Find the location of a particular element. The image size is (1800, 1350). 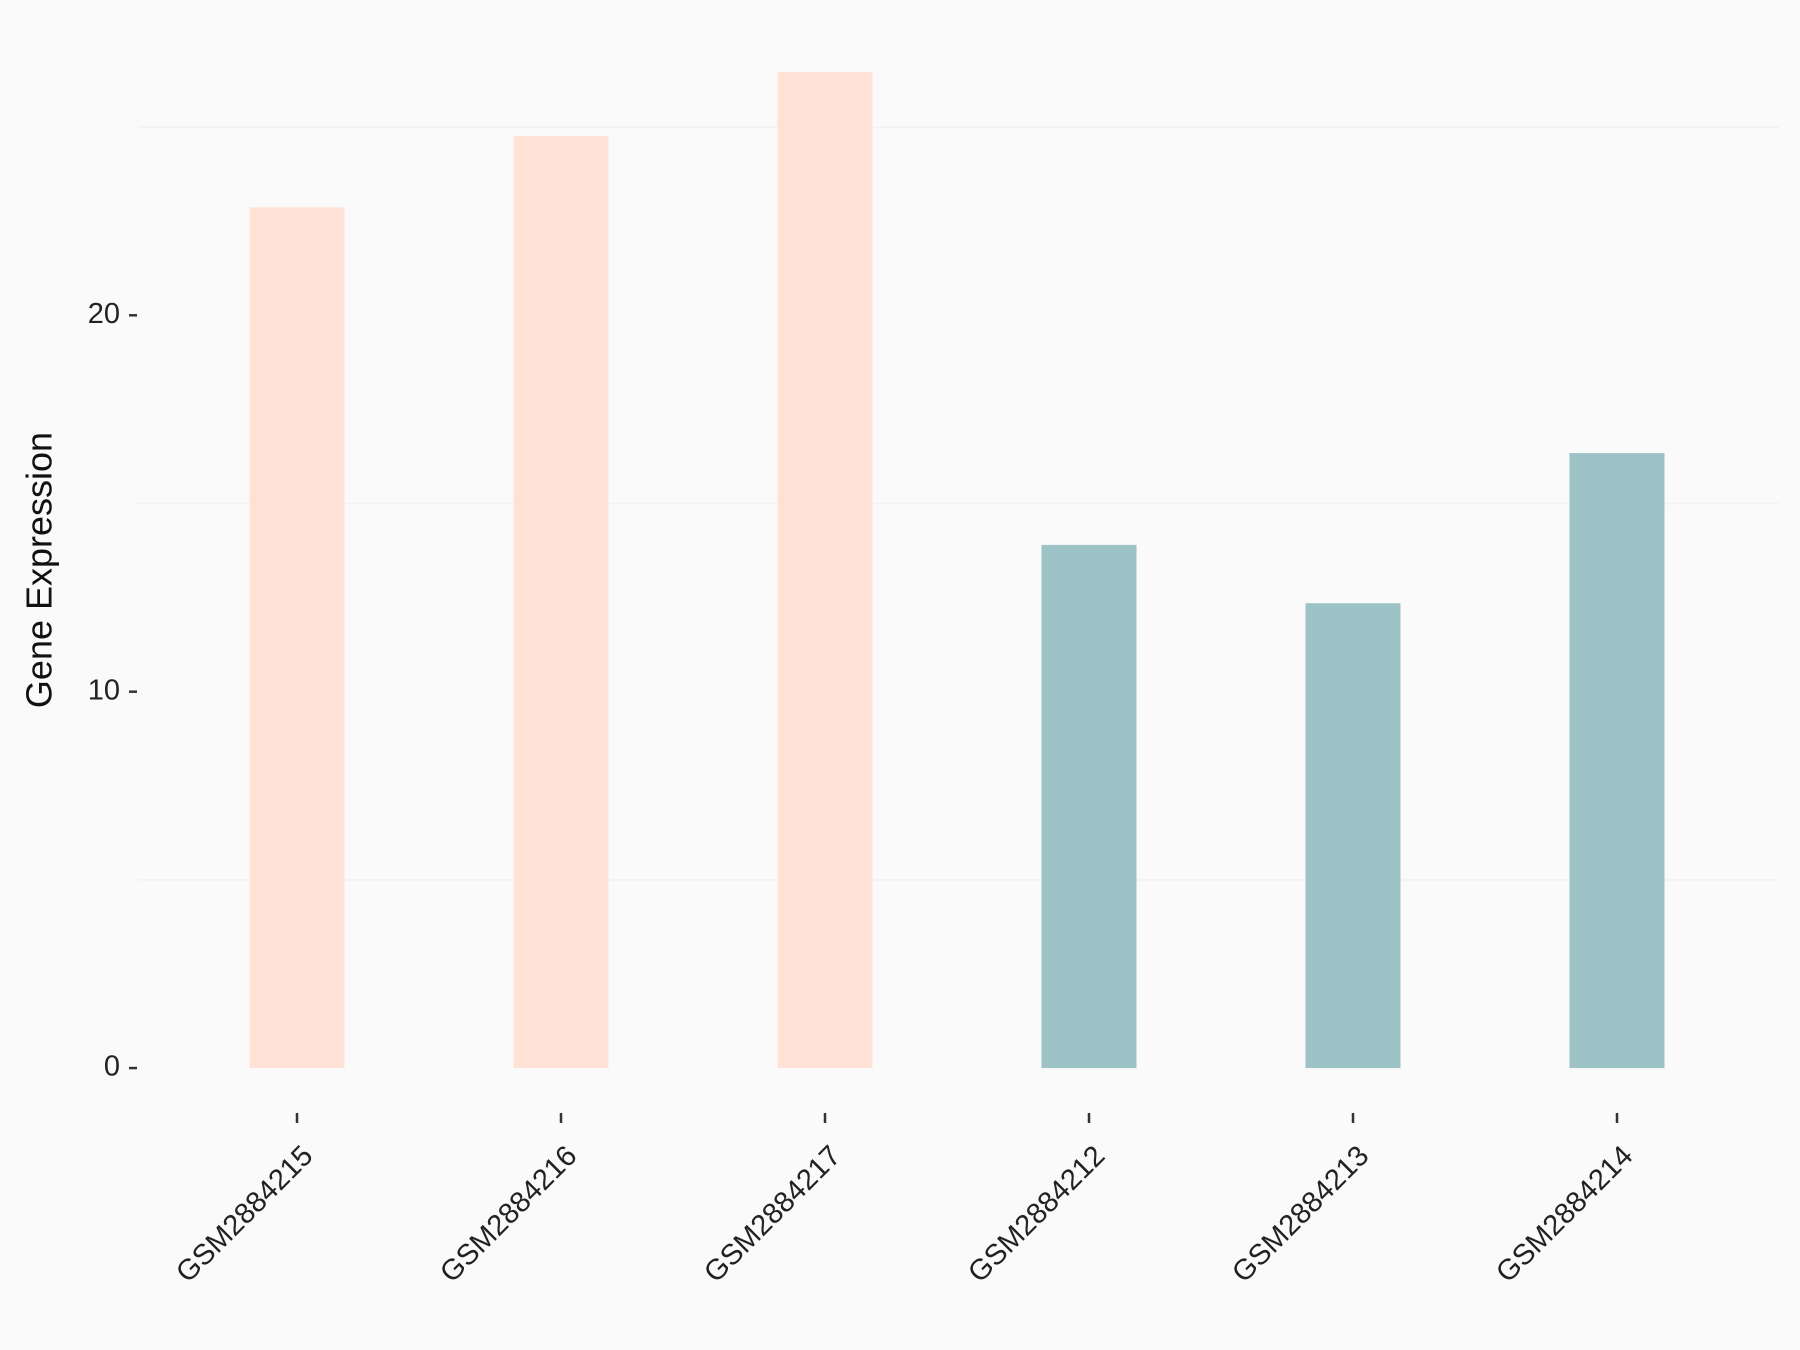

y-tick-label: 10 is located at coordinates (104, 690).